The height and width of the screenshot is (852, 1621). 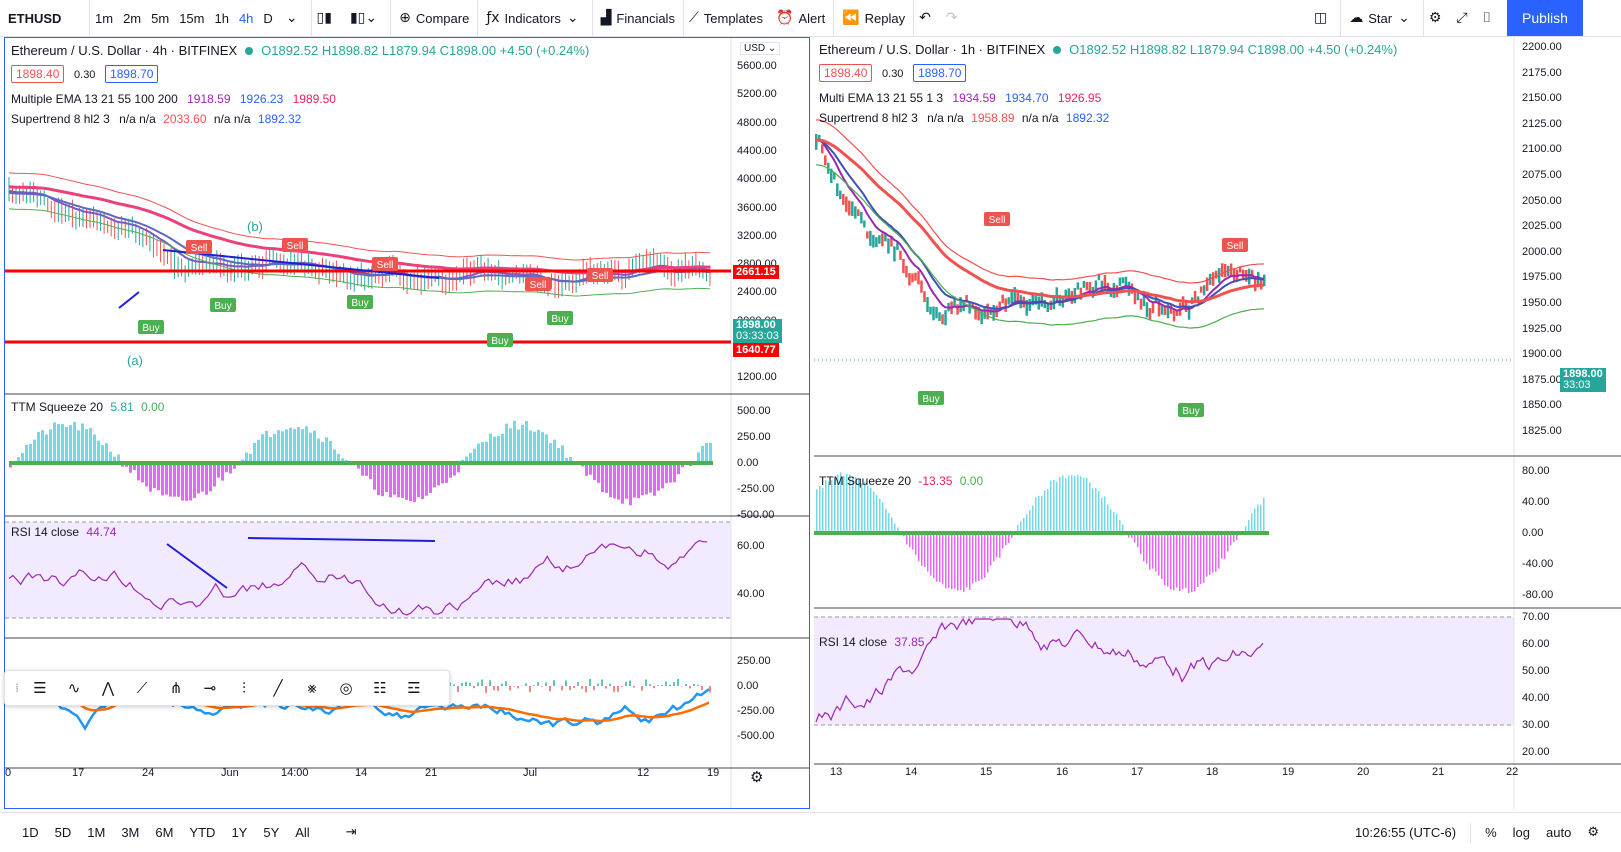 I want to click on interval-dropdown: ⌄, so click(x=295, y=18).